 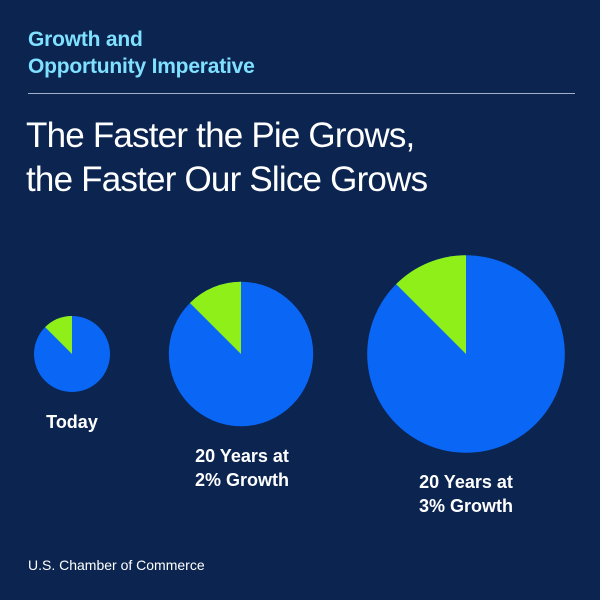 What do you see at coordinates (72, 422) in the screenshot?
I see `pie-label-today-line-1: Today` at bounding box center [72, 422].